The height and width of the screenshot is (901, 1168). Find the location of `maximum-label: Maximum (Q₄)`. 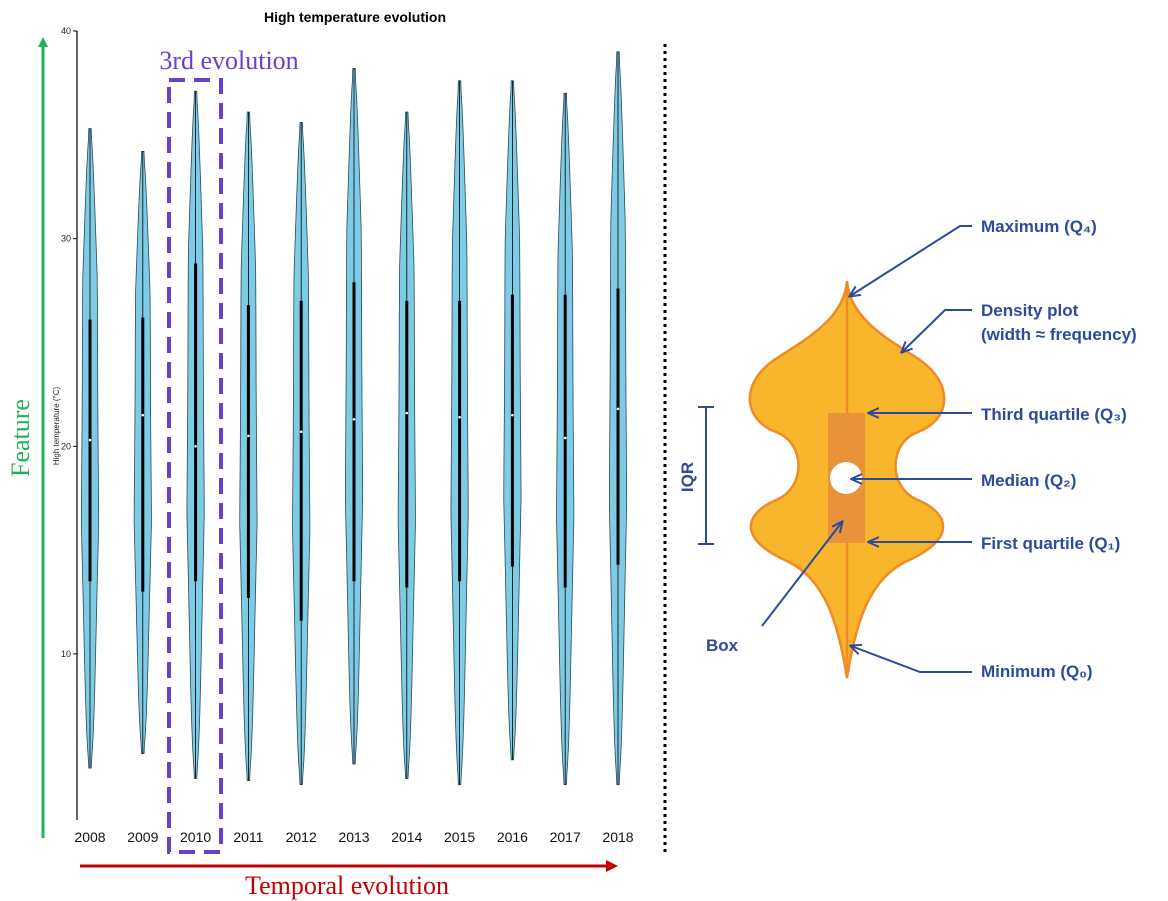

maximum-label: Maximum (Q₄) is located at coordinates (1039, 226).